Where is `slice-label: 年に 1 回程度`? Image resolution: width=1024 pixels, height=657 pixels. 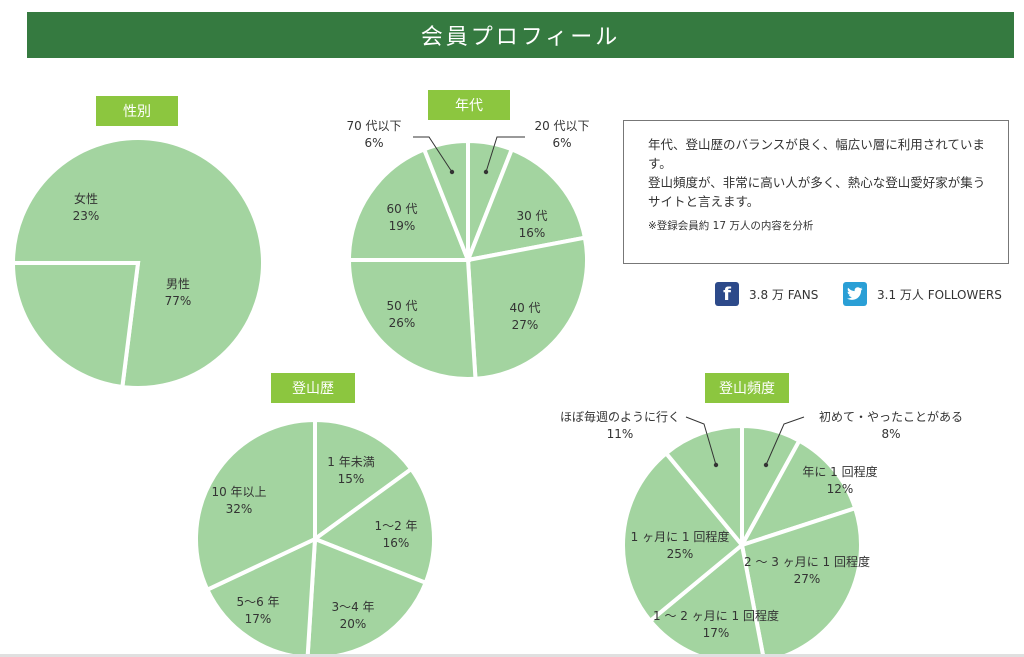 slice-label: 年に 1 回程度 is located at coordinates (839, 471).